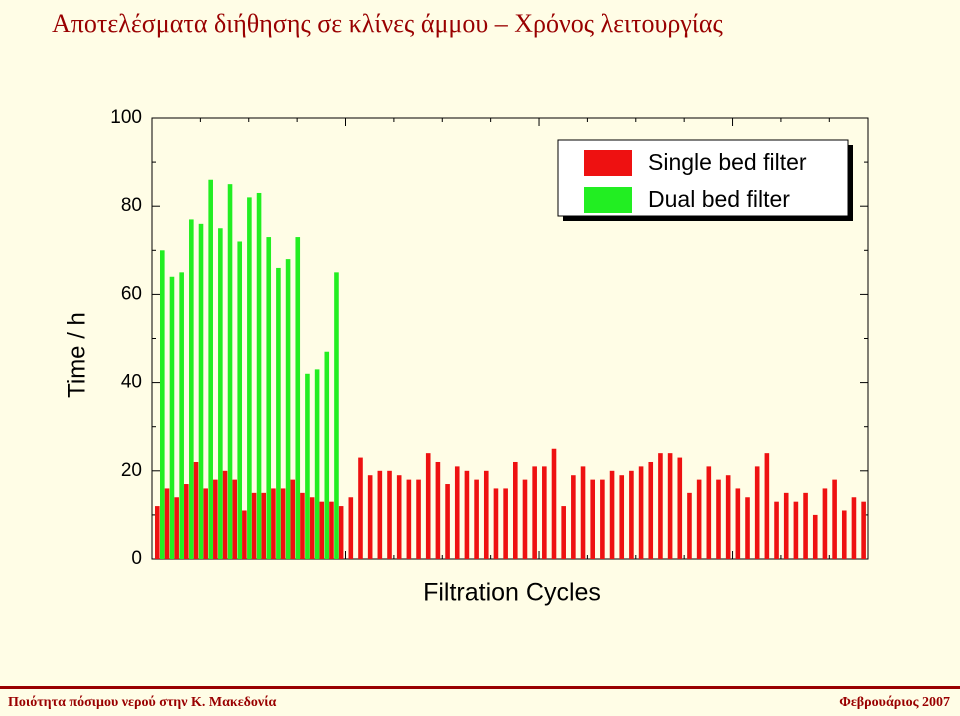  What do you see at coordinates (480, 687) in the screenshot?
I see `footer-rule` at bounding box center [480, 687].